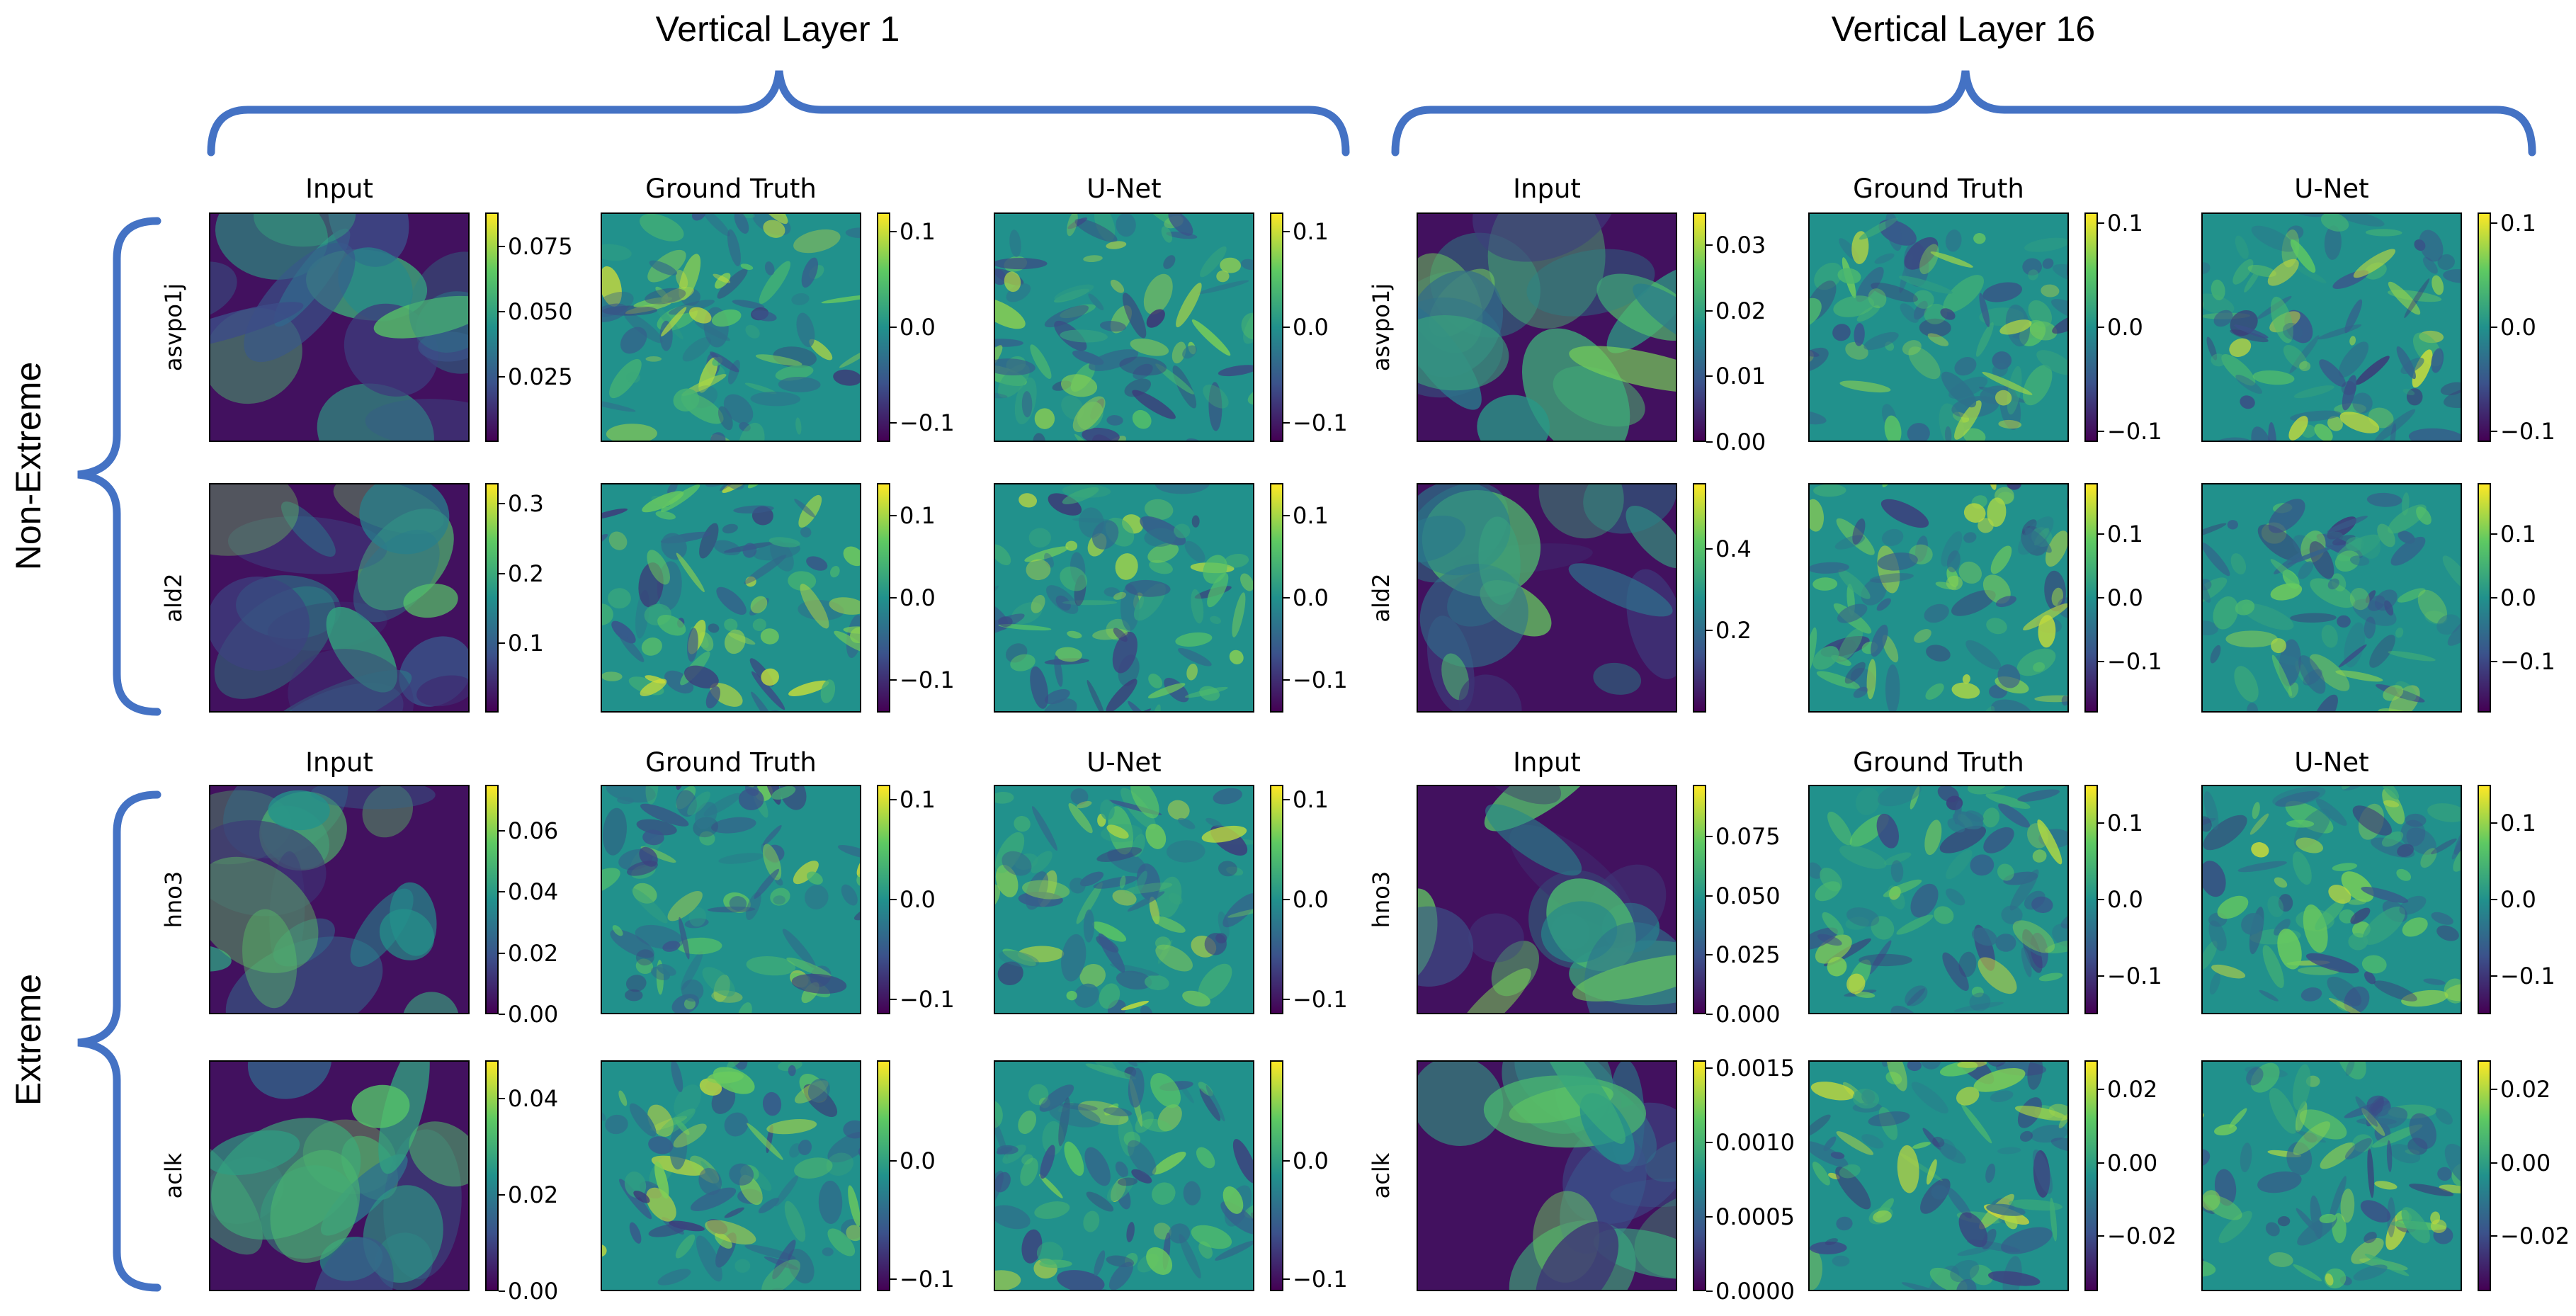 This screenshot has width=2576, height=1316. Describe the element at coordinates (173, 1175) in the screenshot. I see `row-label-aclk: aclk` at that location.